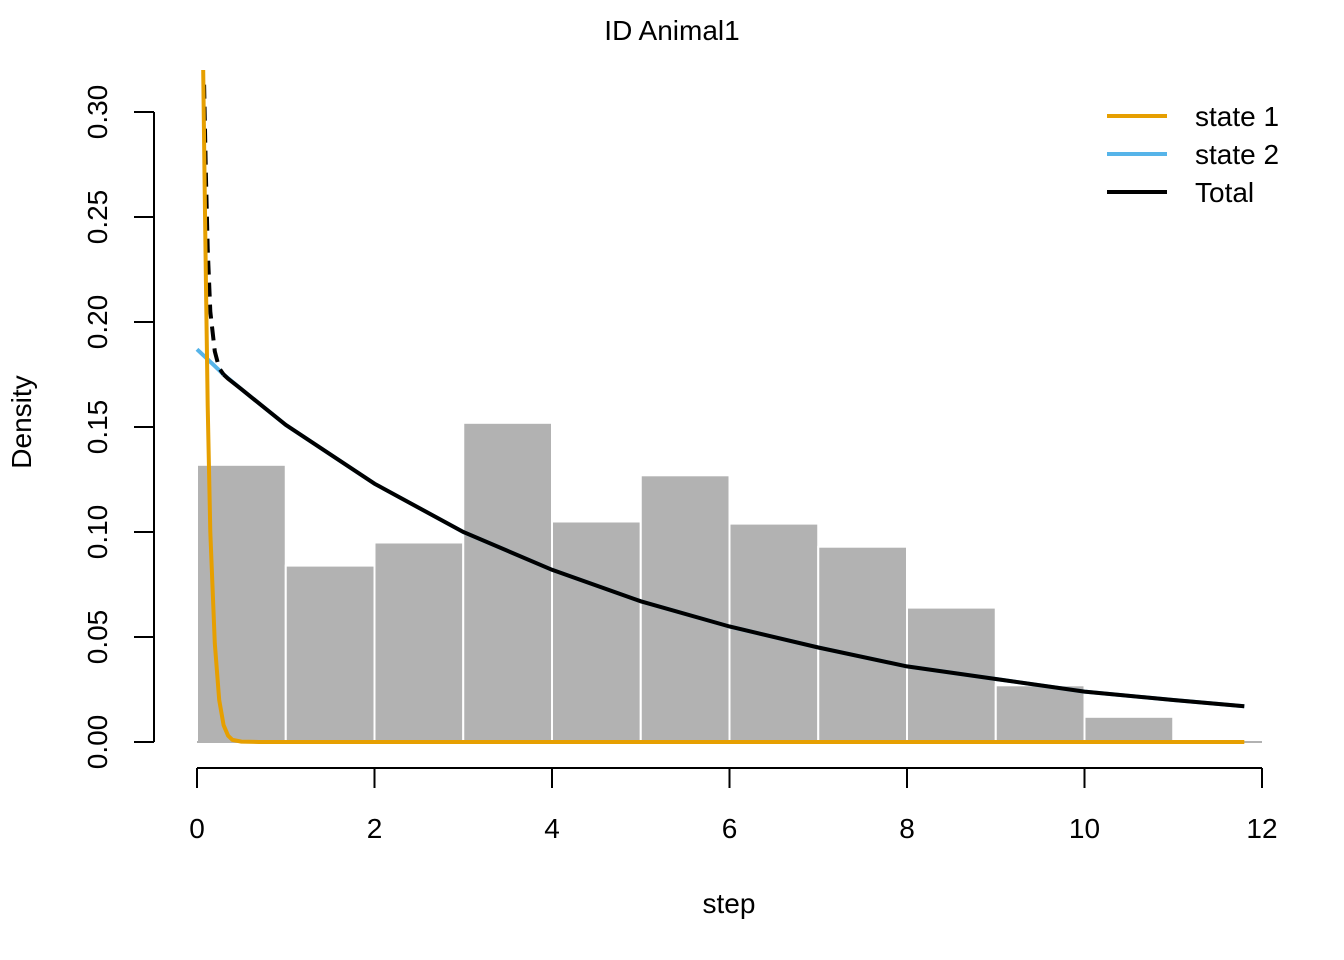 The width and height of the screenshot is (1344, 960). What do you see at coordinates (197, 828) in the screenshot?
I see `x-tick-label: 0` at bounding box center [197, 828].